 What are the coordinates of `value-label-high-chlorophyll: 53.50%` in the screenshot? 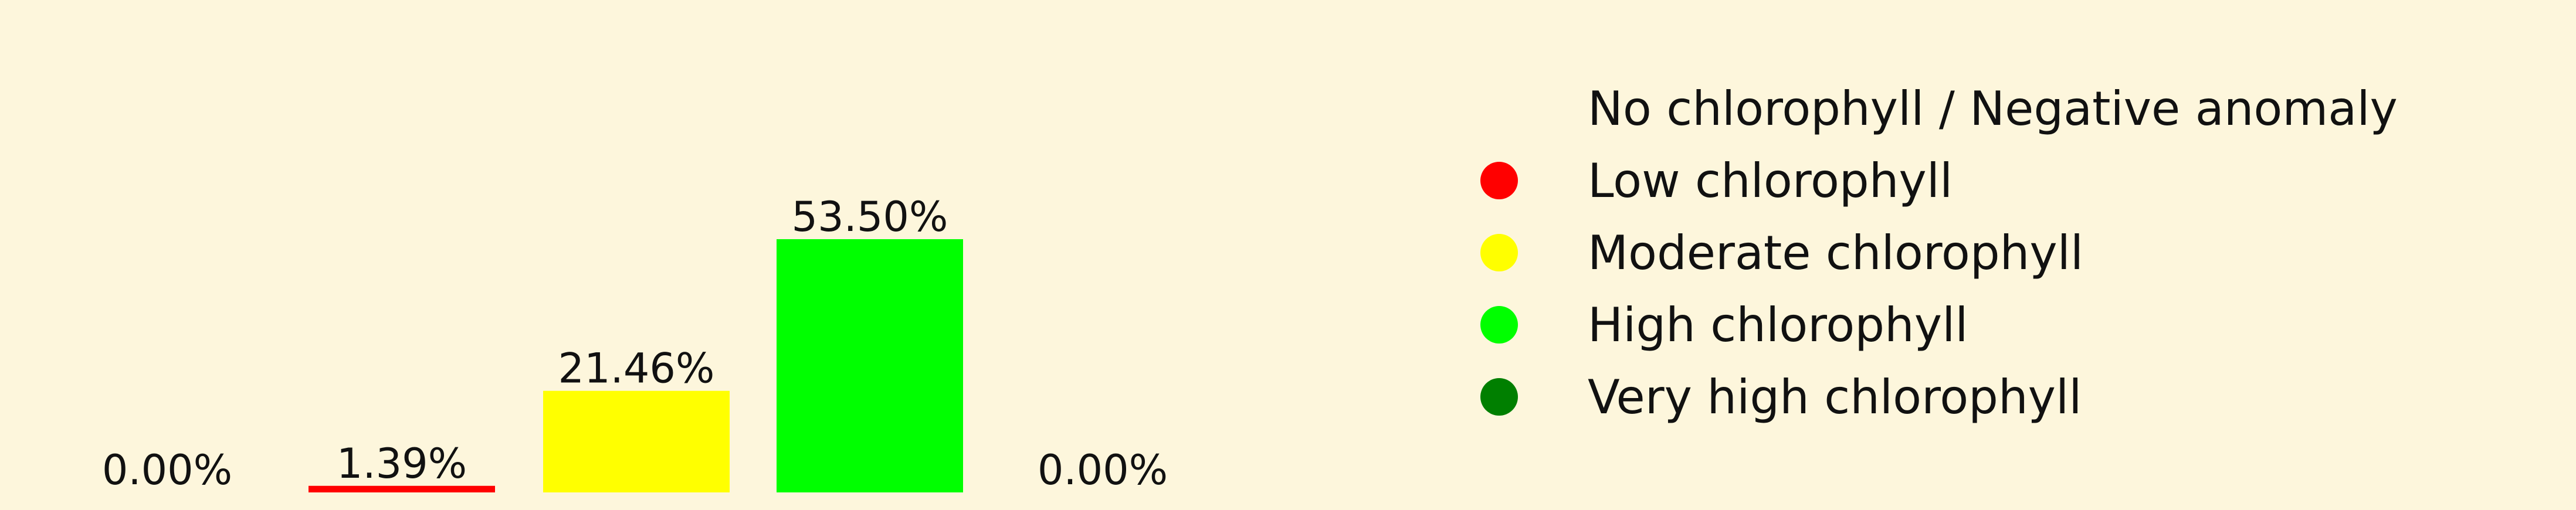 It's located at (870, 217).